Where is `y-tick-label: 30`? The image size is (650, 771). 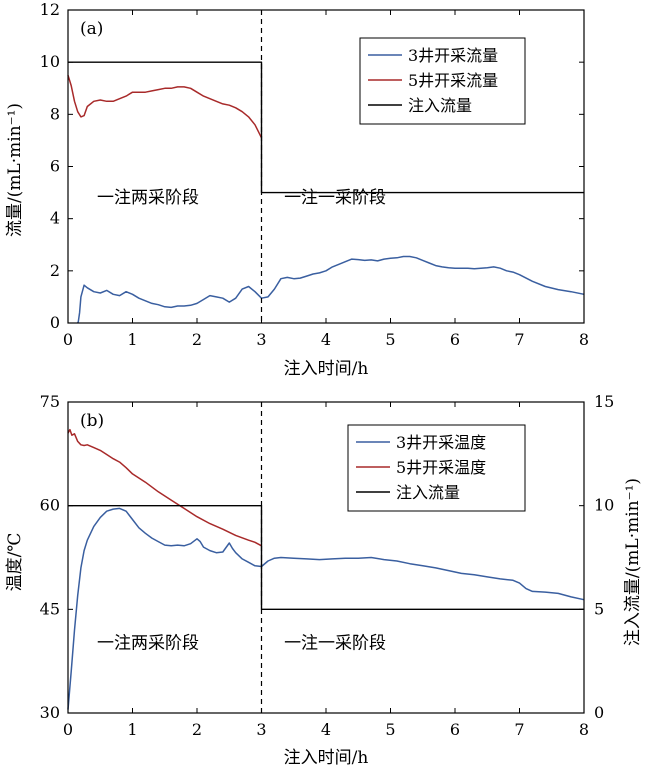
y-tick-label: 30 is located at coordinates (50, 712).